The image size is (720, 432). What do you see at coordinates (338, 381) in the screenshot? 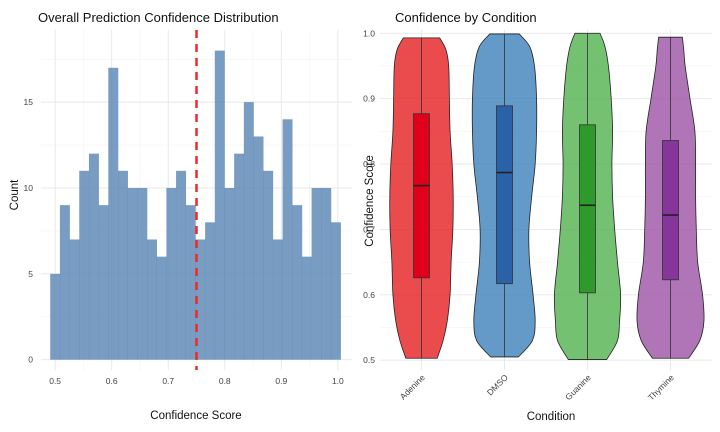
I see `x-tick-label: 1.0` at bounding box center [338, 381].